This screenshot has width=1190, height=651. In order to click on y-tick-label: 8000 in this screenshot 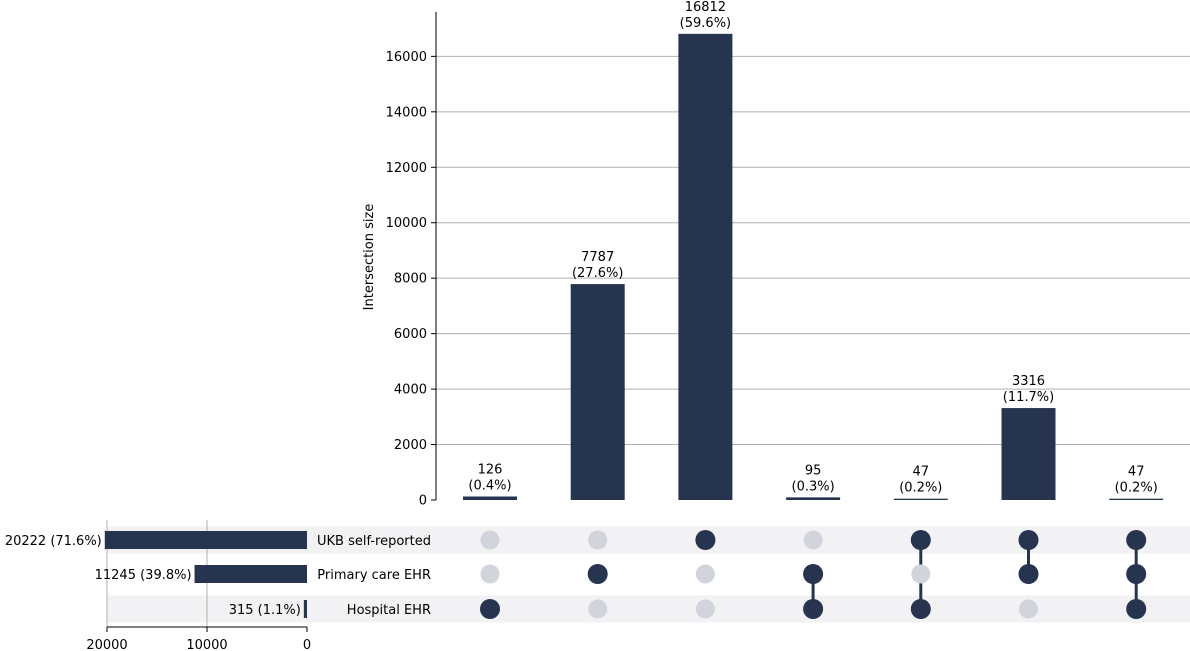, I will do `click(410, 279)`.